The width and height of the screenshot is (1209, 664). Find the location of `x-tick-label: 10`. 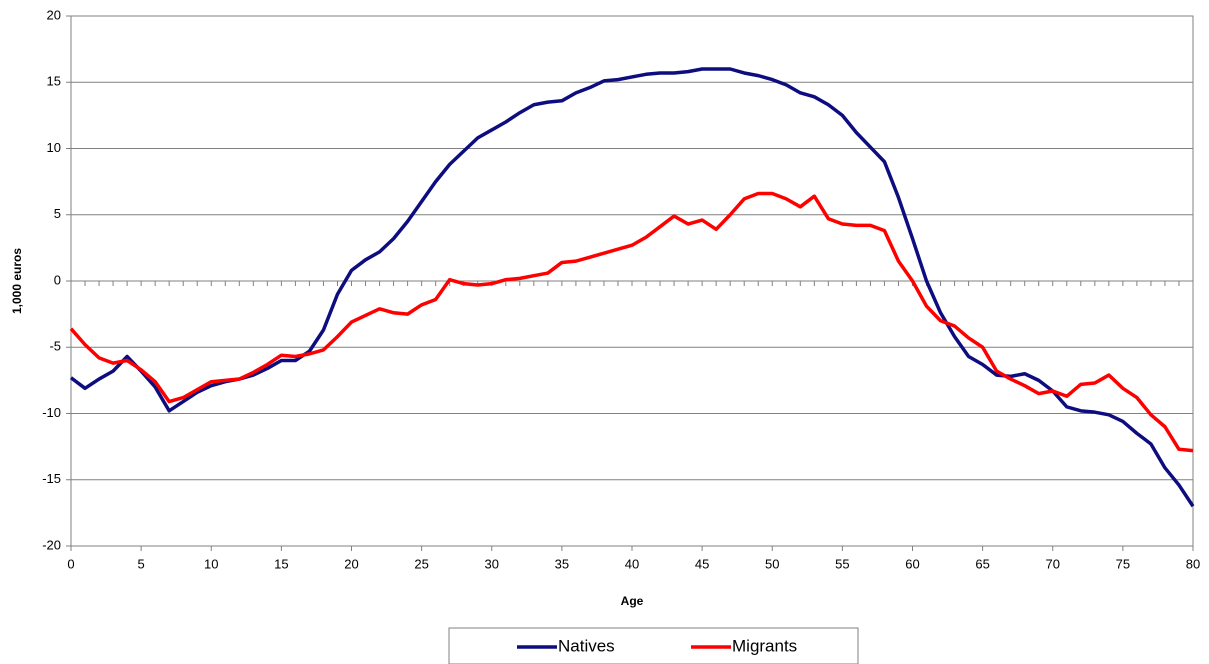

x-tick-label: 10 is located at coordinates (211, 563).